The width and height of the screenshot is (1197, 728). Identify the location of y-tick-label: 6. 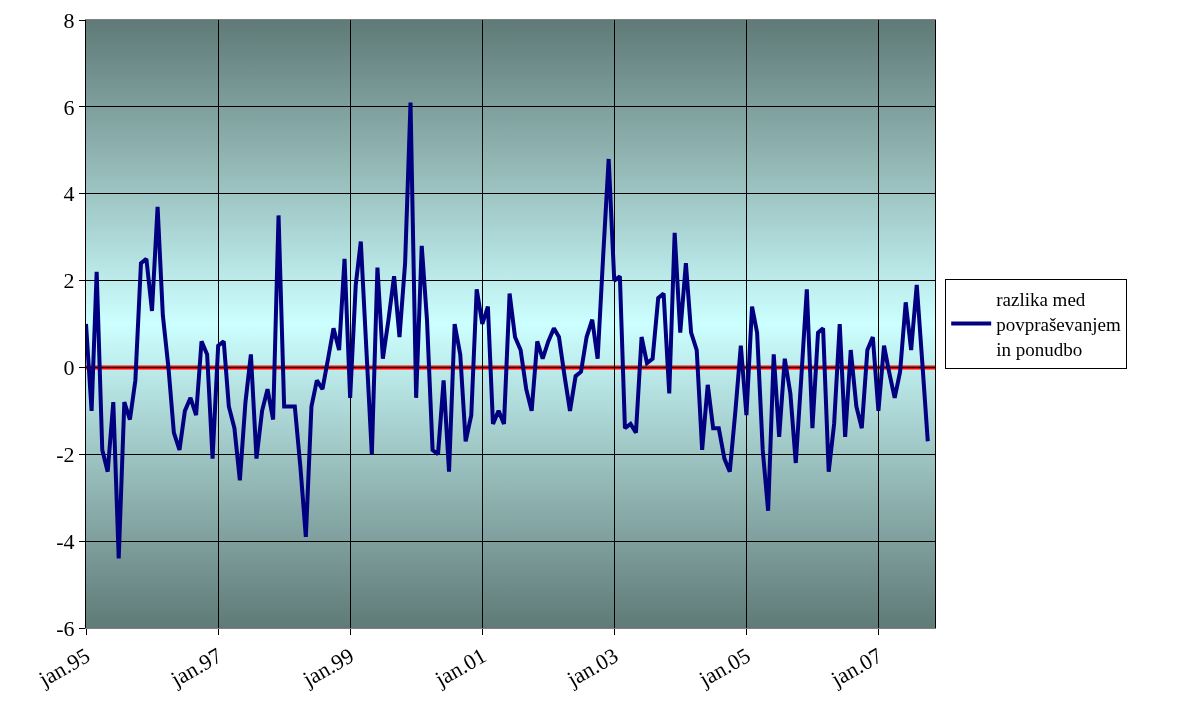
(69, 107).